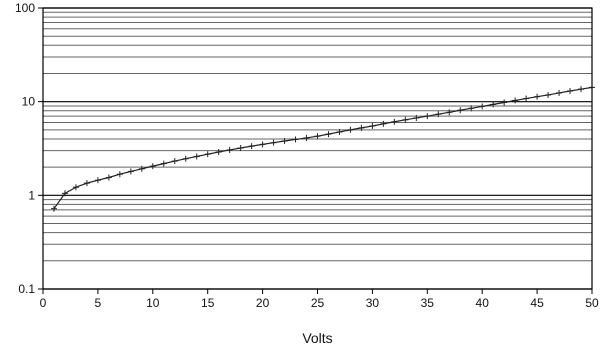 Image resolution: width=602 pixels, height=352 pixels. Describe the element at coordinates (263, 303) in the screenshot. I see `x-tick-label: 20` at that location.